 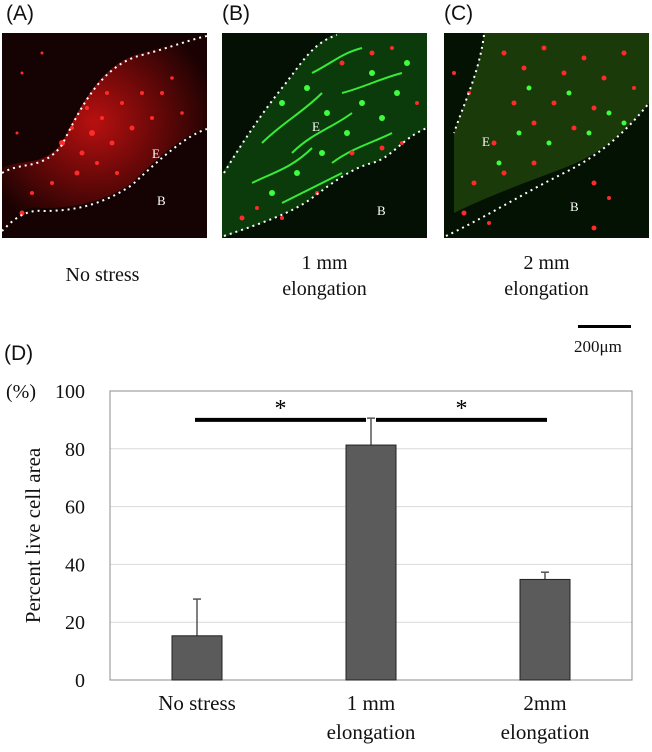 I want to click on scale-bar, so click(x=604, y=326).